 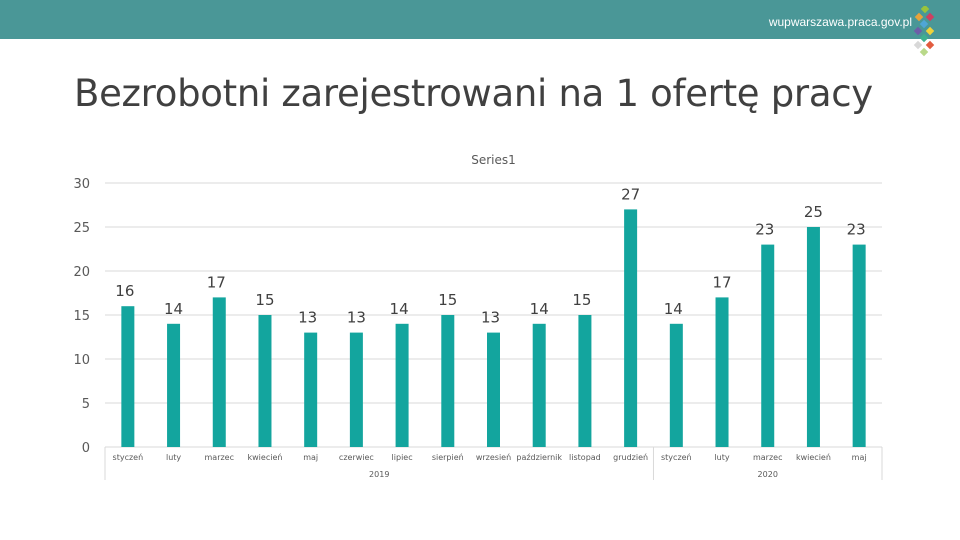 I want to click on colorful-mosaic-logo-icon, so click(x=924, y=31).